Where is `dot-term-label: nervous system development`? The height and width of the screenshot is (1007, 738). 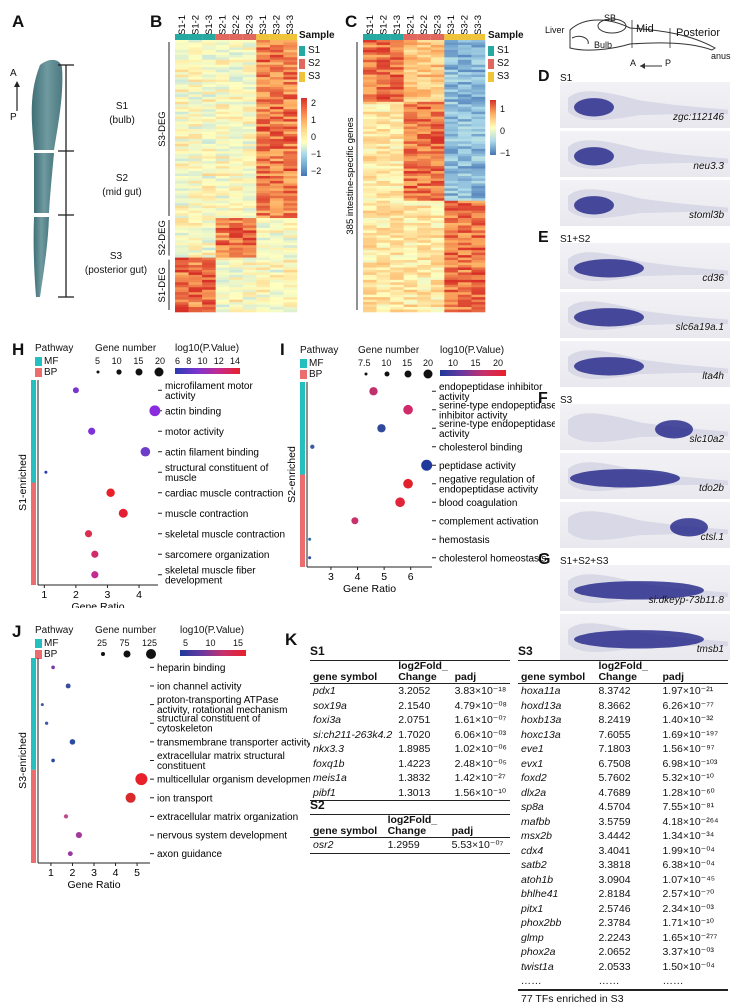
dot-term-label: nervous system development is located at coordinates (222, 836).